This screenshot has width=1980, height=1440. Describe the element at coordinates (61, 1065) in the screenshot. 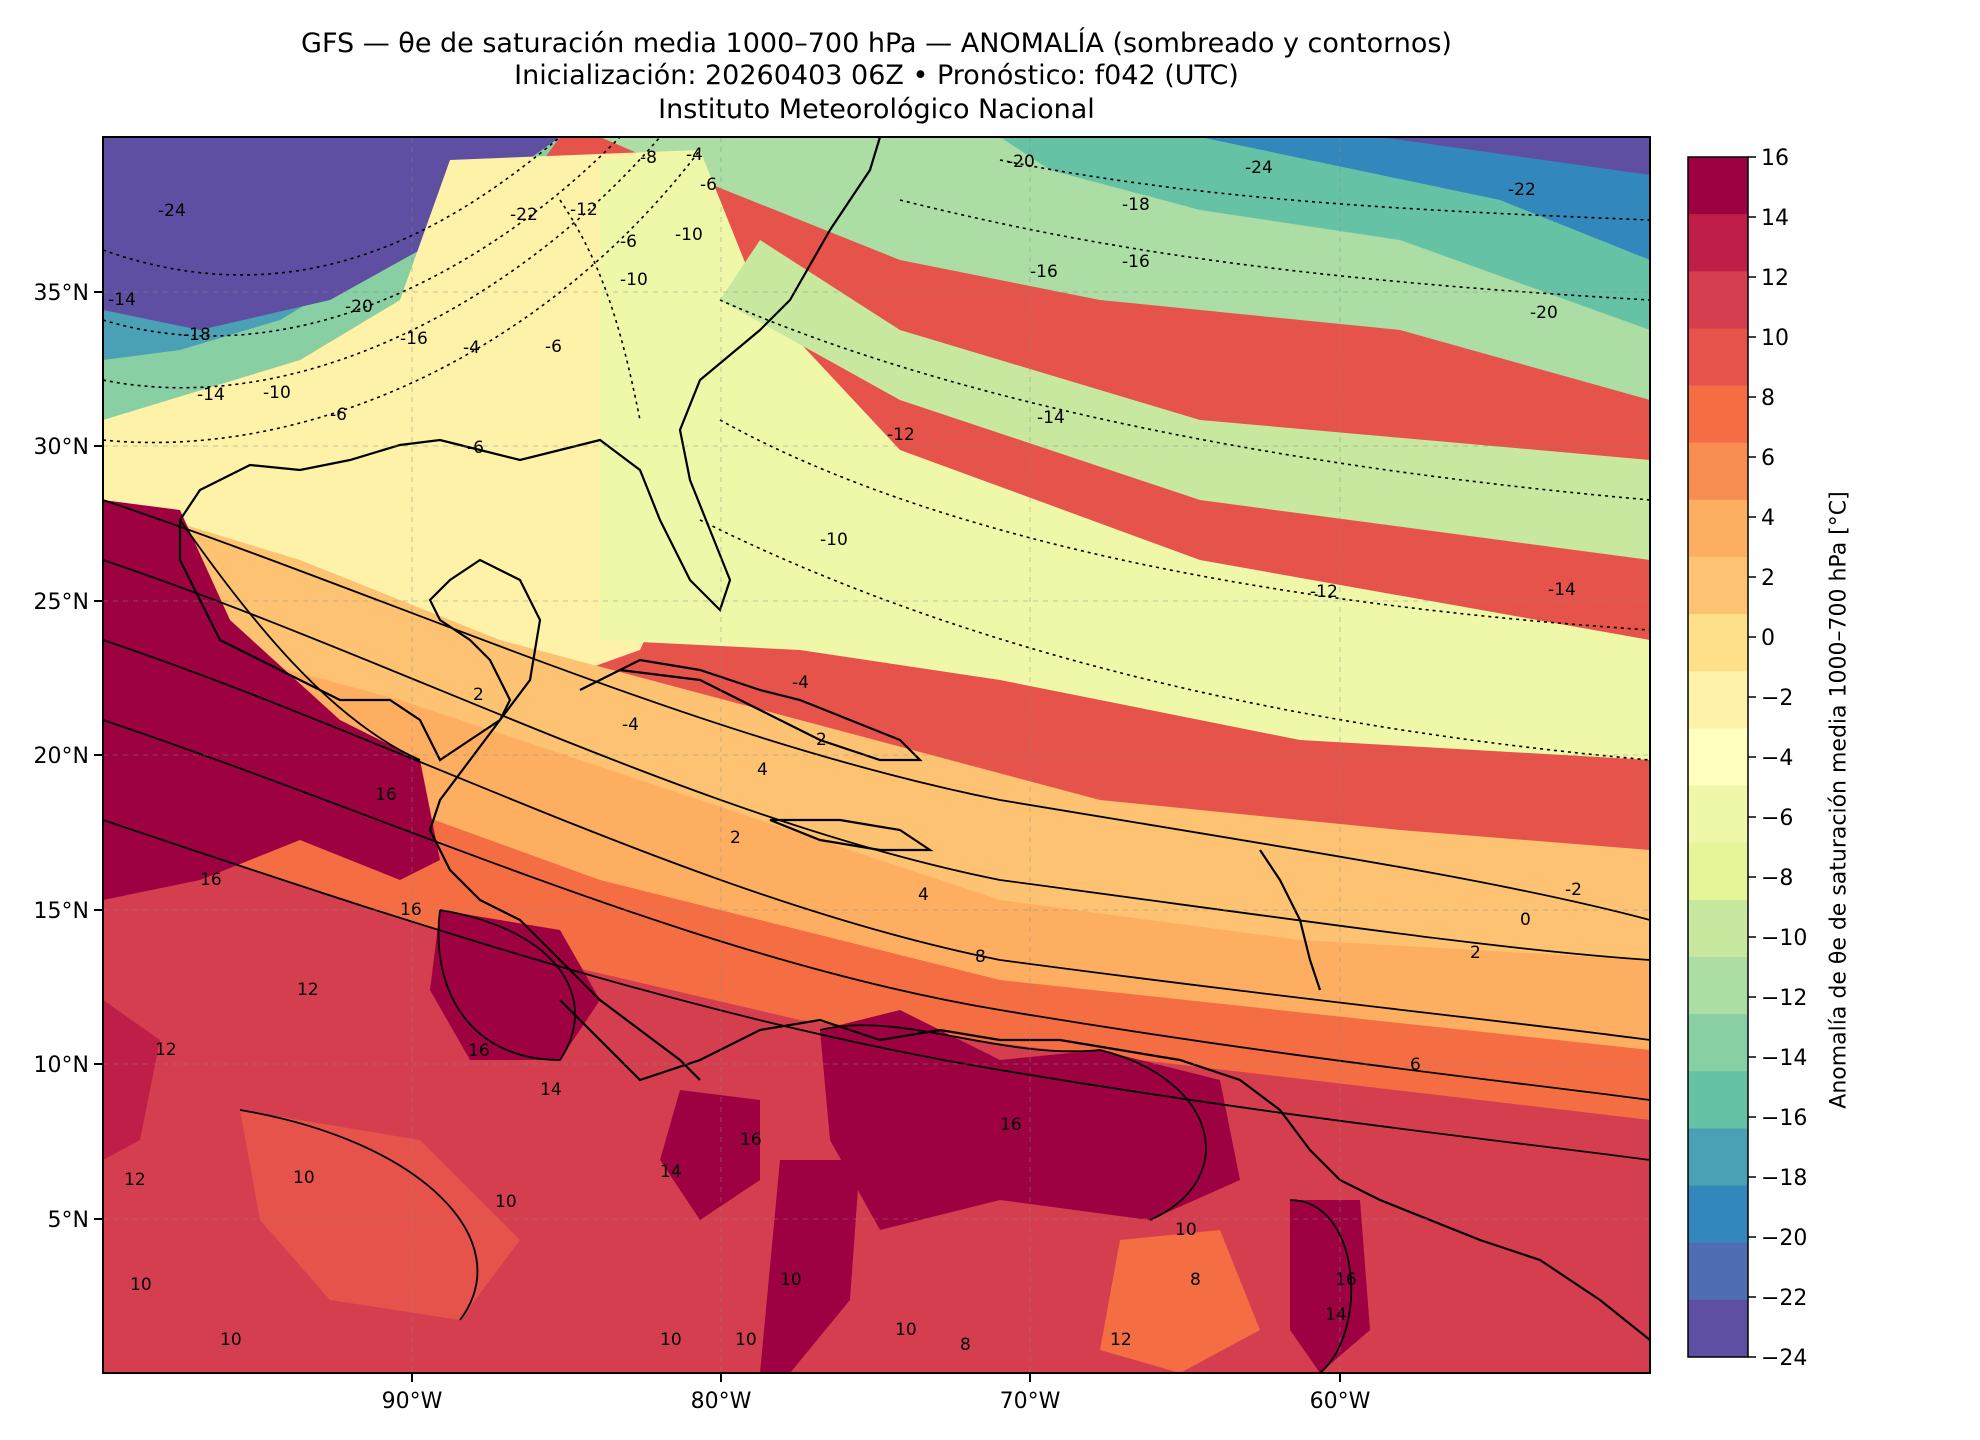

I see `lat-tick-label: 10°N` at that location.